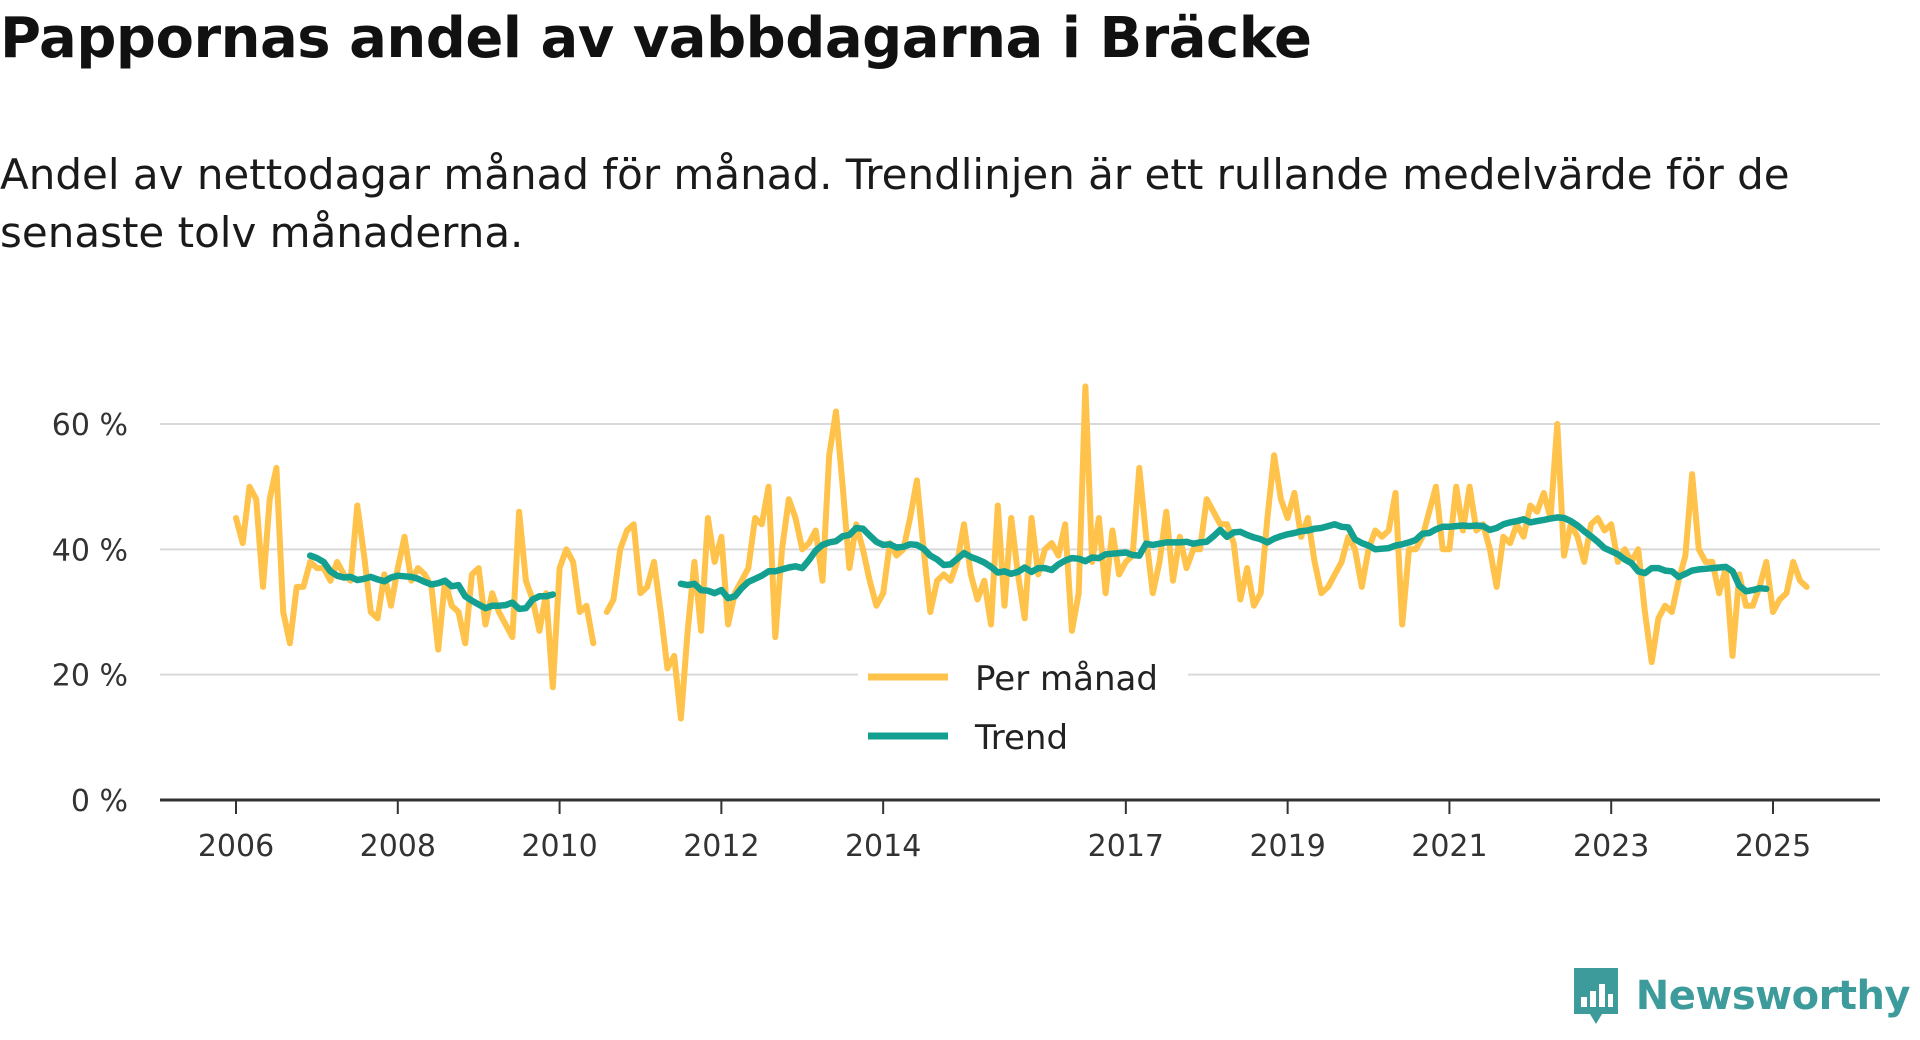 The width and height of the screenshot is (1920, 1040). I want to click on x-axis: 2006 2008 2010 2012 2014 2017 2019 2021 2023 2025, so click(1020, 831).